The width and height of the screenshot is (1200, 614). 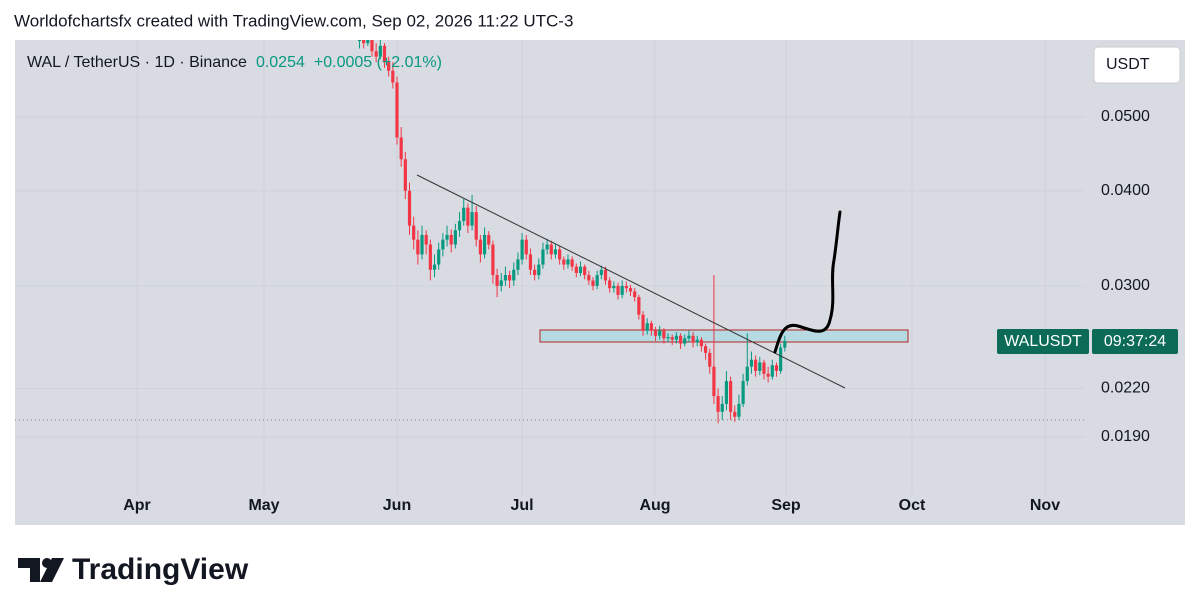 What do you see at coordinates (397, 505) in the screenshot?
I see `x-tick-label: Jun` at bounding box center [397, 505].